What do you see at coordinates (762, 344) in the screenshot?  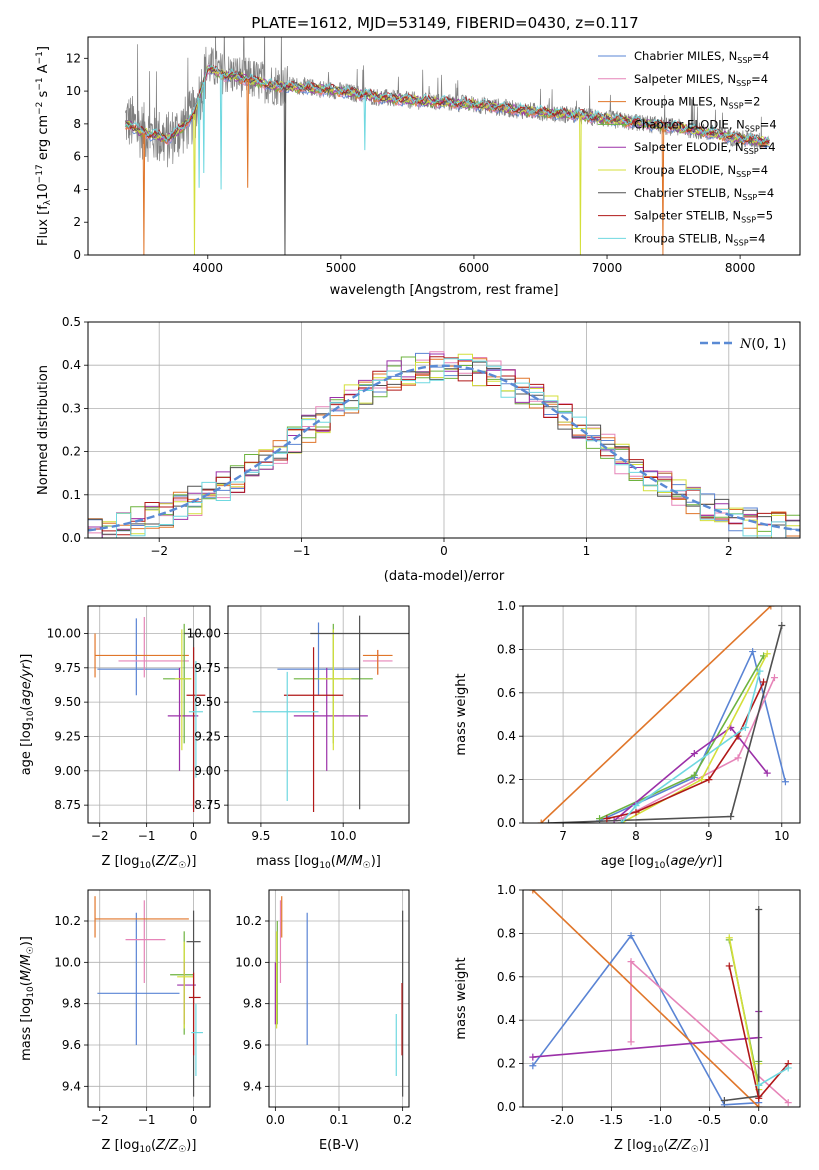 I see `residual-legend-label: N(0, 1)` at bounding box center [762, 344].